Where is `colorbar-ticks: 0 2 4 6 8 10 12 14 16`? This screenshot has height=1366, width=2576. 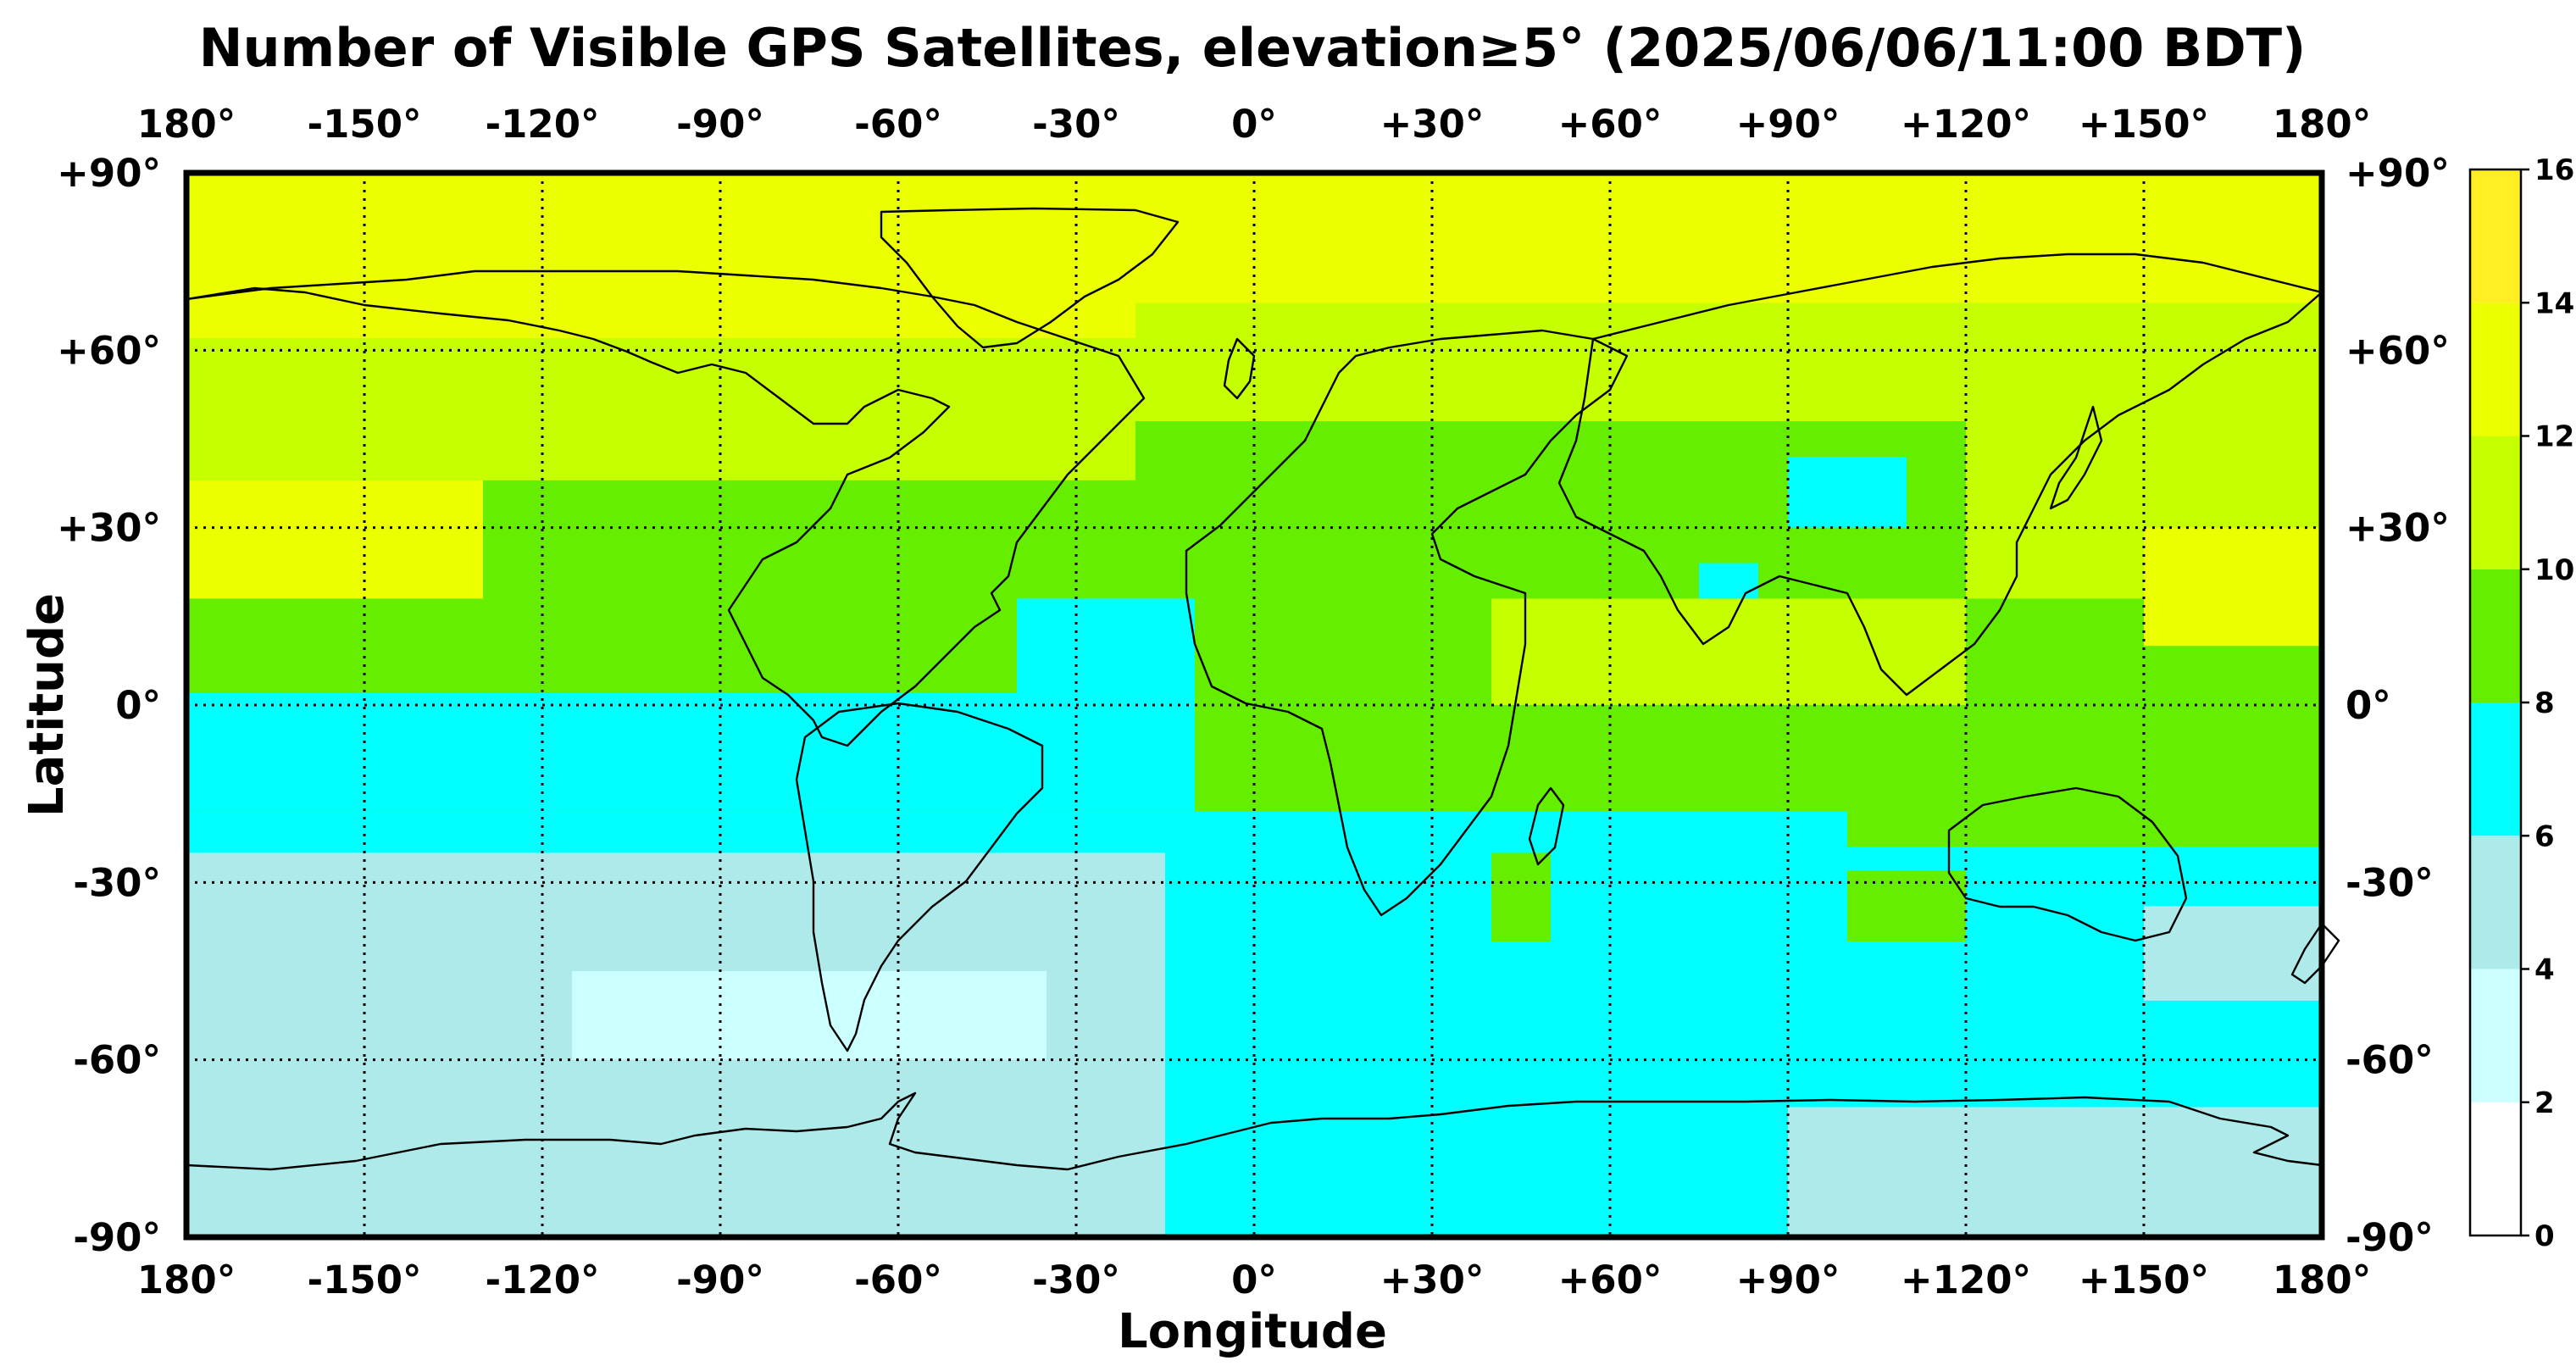
colorbar-ticks: 0 2 4 6 8 10 12 14 16 is located at coordinates (2547, 703).